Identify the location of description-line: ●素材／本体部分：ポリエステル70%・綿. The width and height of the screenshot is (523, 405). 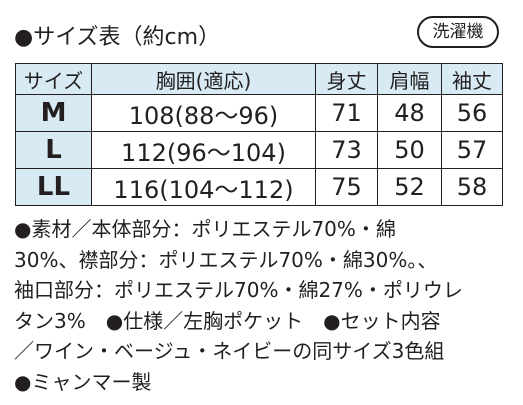
(205, 229).